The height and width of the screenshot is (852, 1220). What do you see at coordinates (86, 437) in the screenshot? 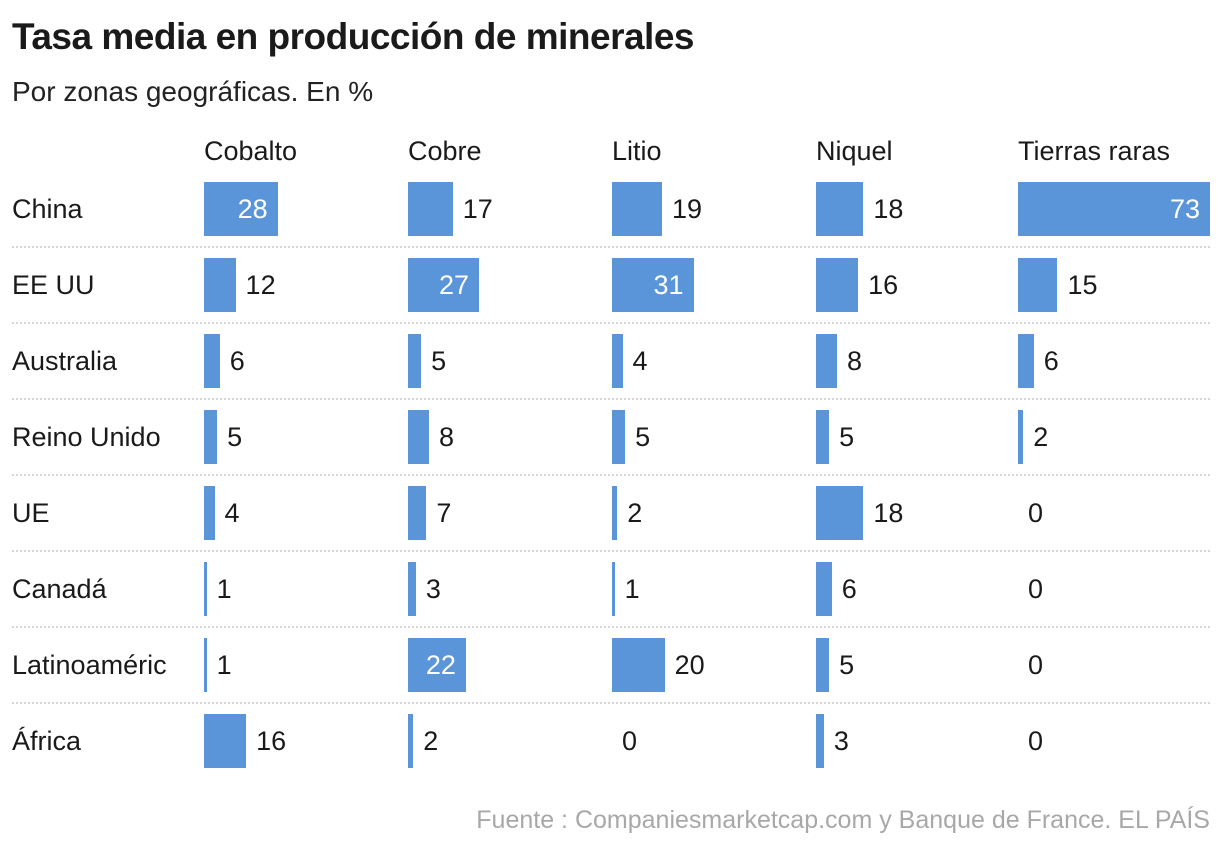
I see `row-label: Reino Unido` at bounding box center [86, 437].